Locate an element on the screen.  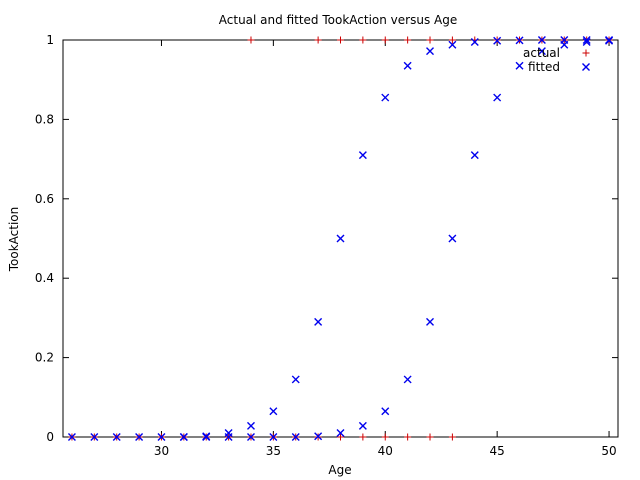
x-axis-label: Age is located at coordinates (339, 470).